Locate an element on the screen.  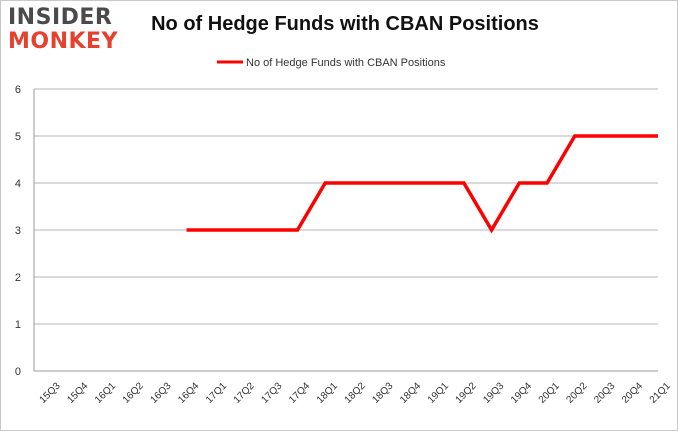
legend: No of Hedge Funds with CBAN Positions is located at coordinates (331, 63).